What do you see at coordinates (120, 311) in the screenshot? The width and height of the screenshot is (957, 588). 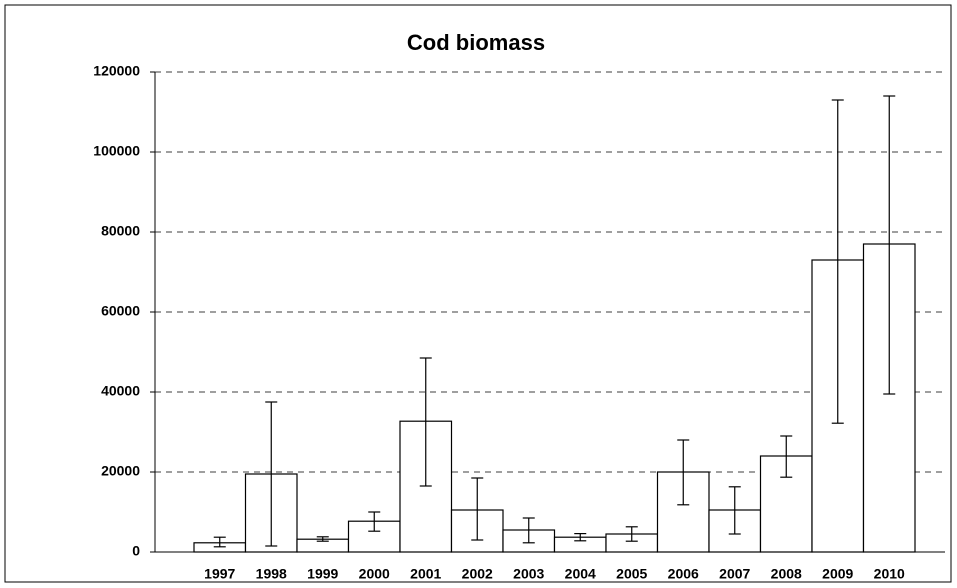 I see `y-tick-label: 60000` at bounding box center [120, 311].